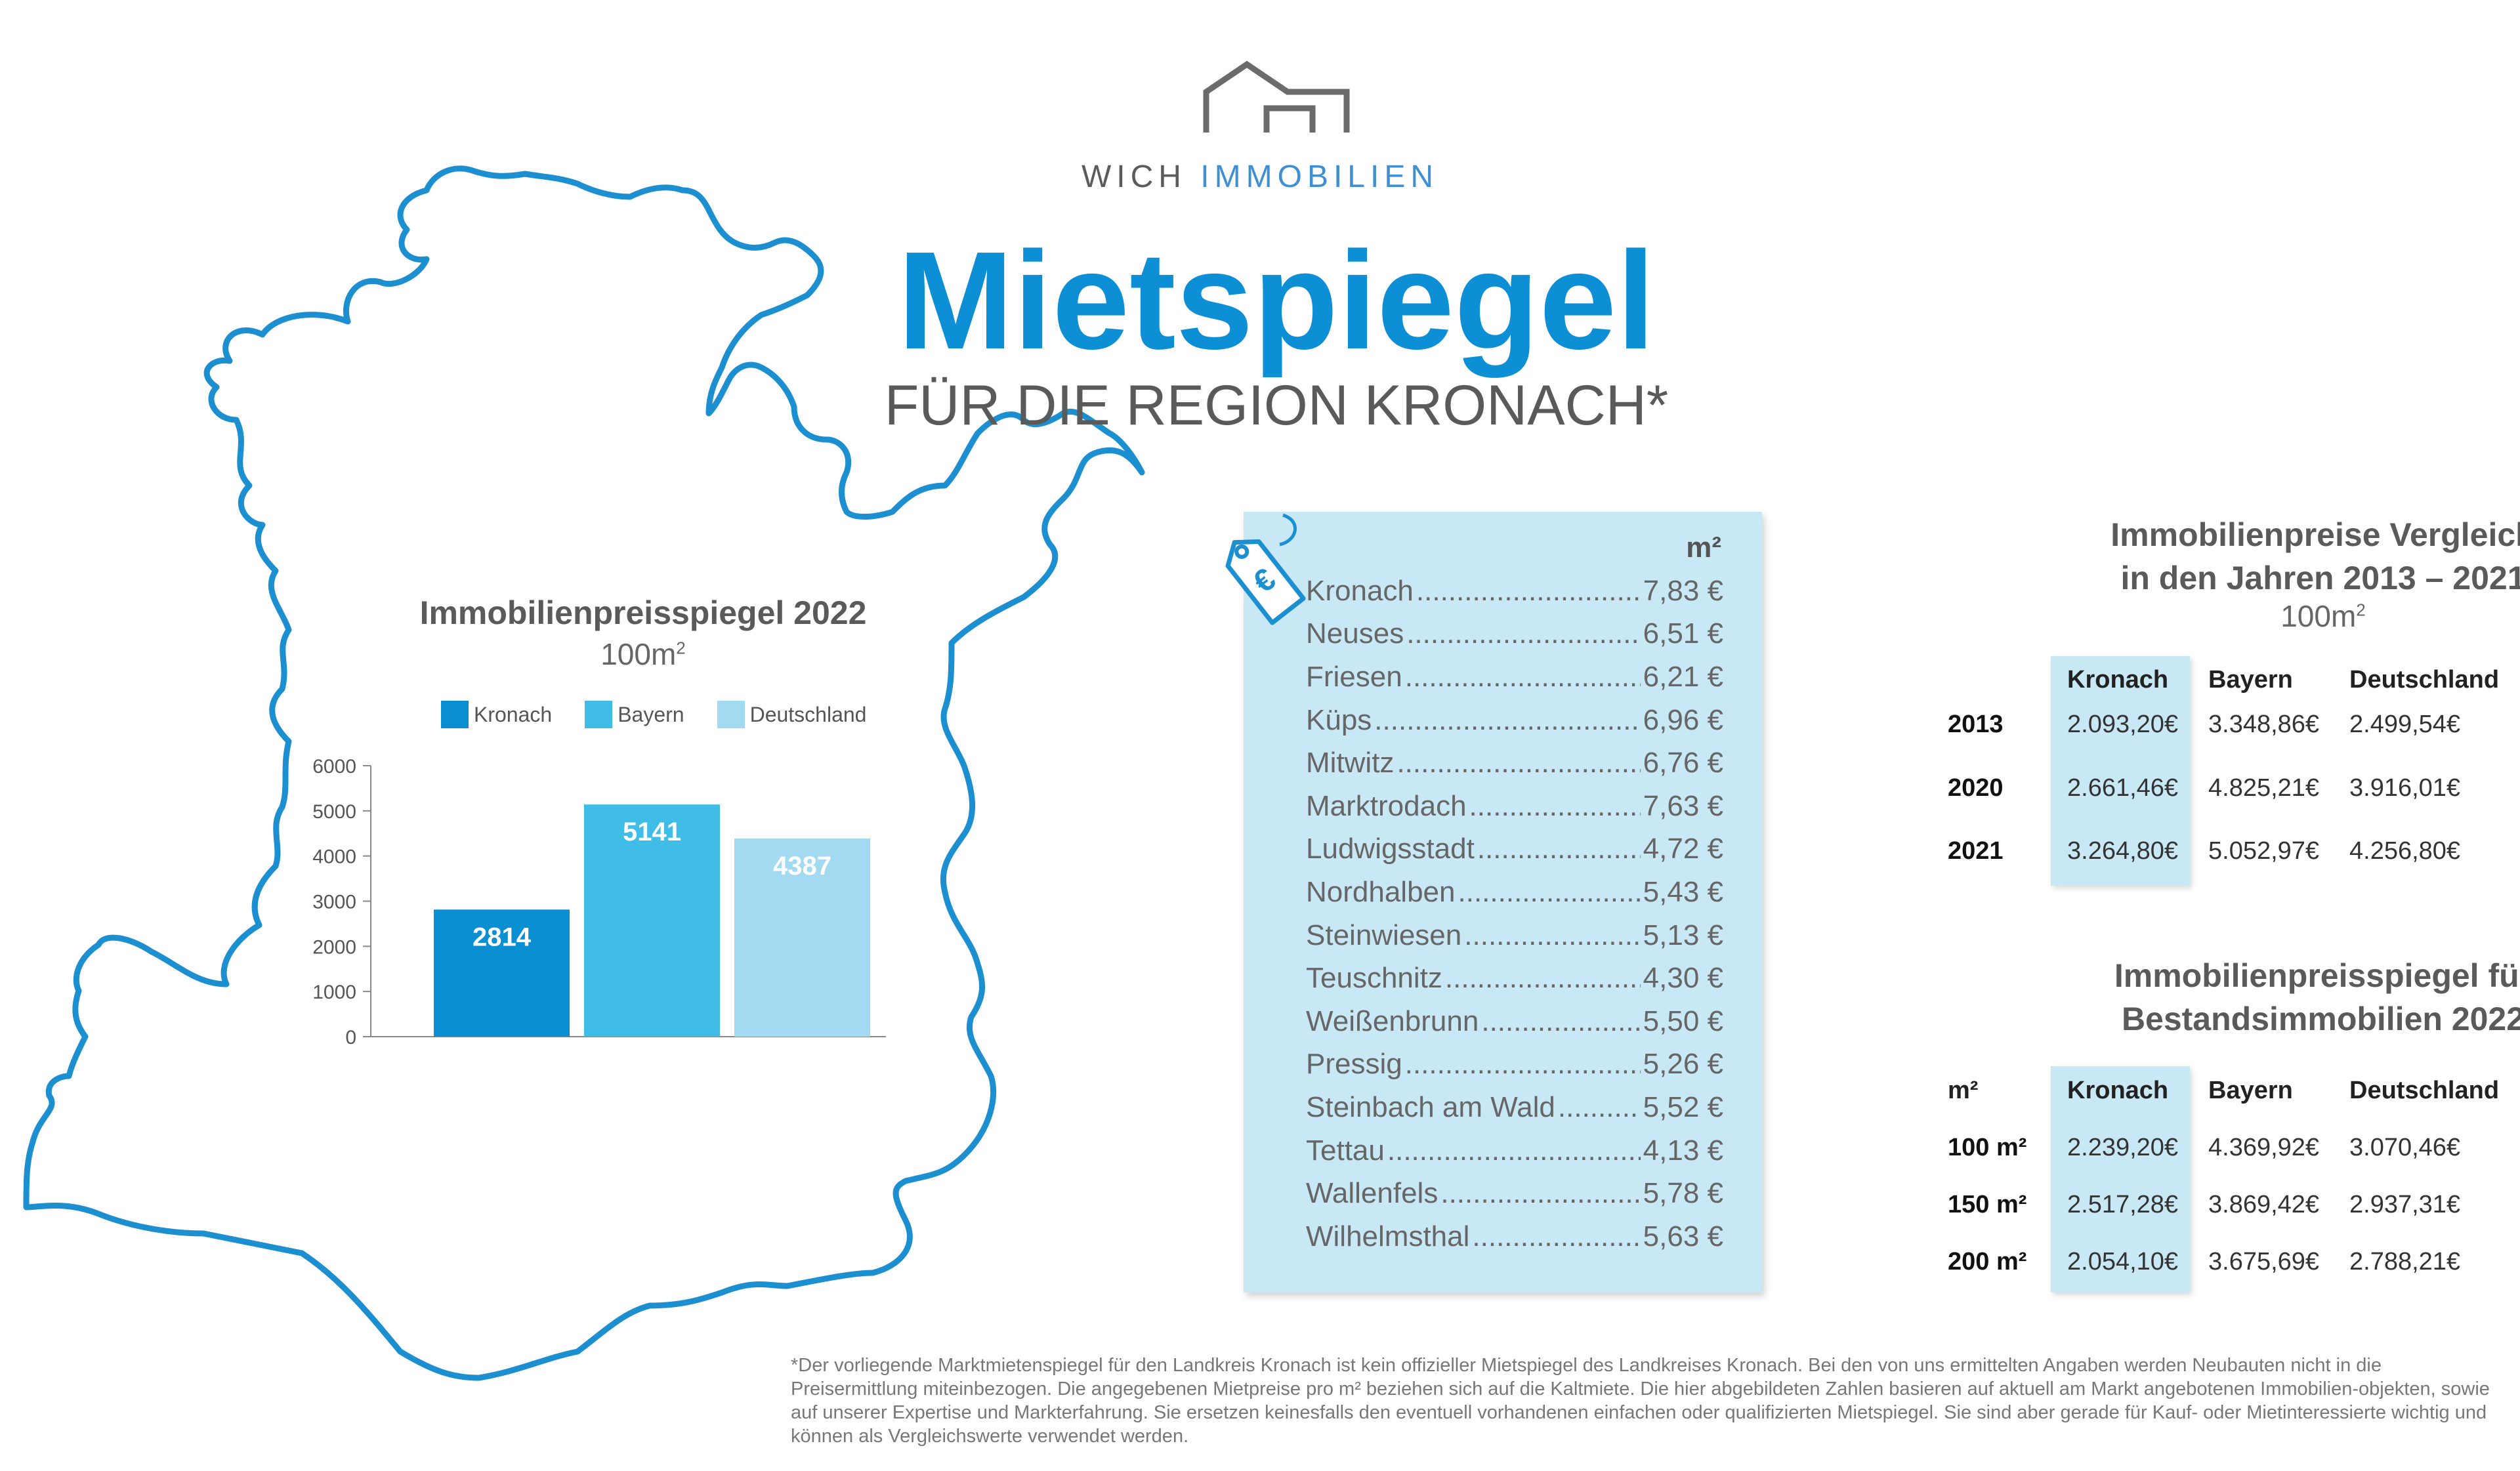 The width and height of the screenshot is (2520, 1471). Describe the element at coordinates (2315, 534) in the screenshot. I see `comparison-title-line1: Immobilienpreise Vergleich` at that location.